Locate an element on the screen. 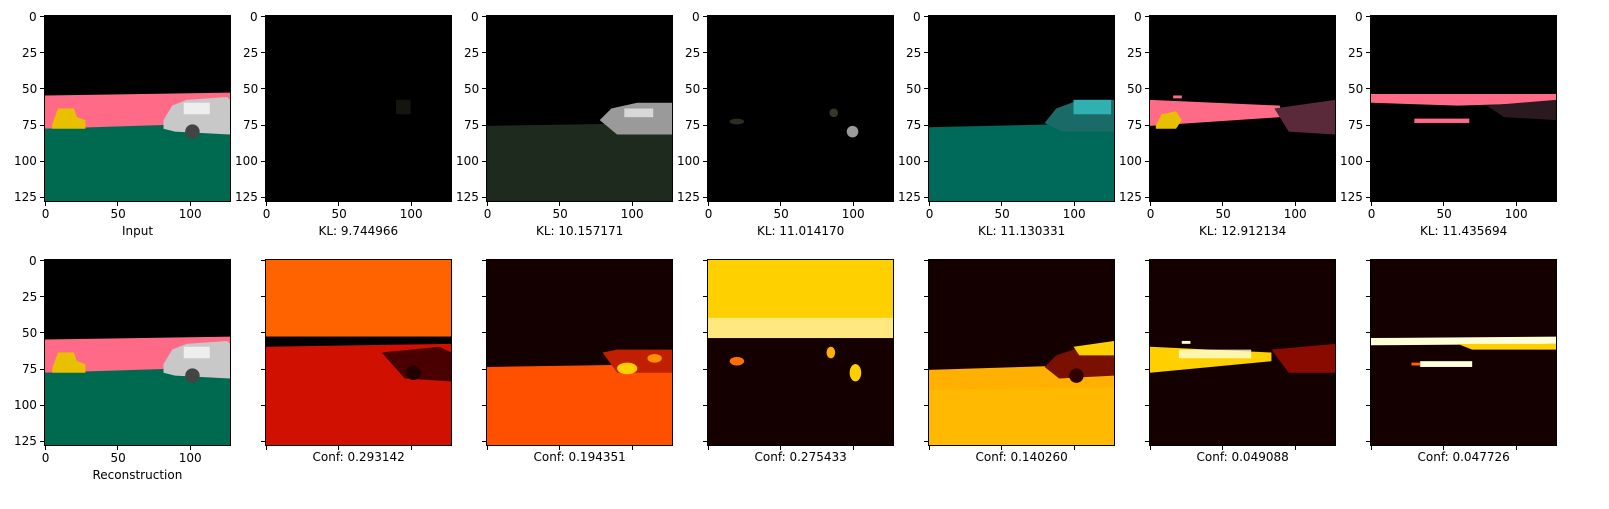 The height and width of the screenshot is (509, 1609). car-shadow is located at coordinates (416, 364).